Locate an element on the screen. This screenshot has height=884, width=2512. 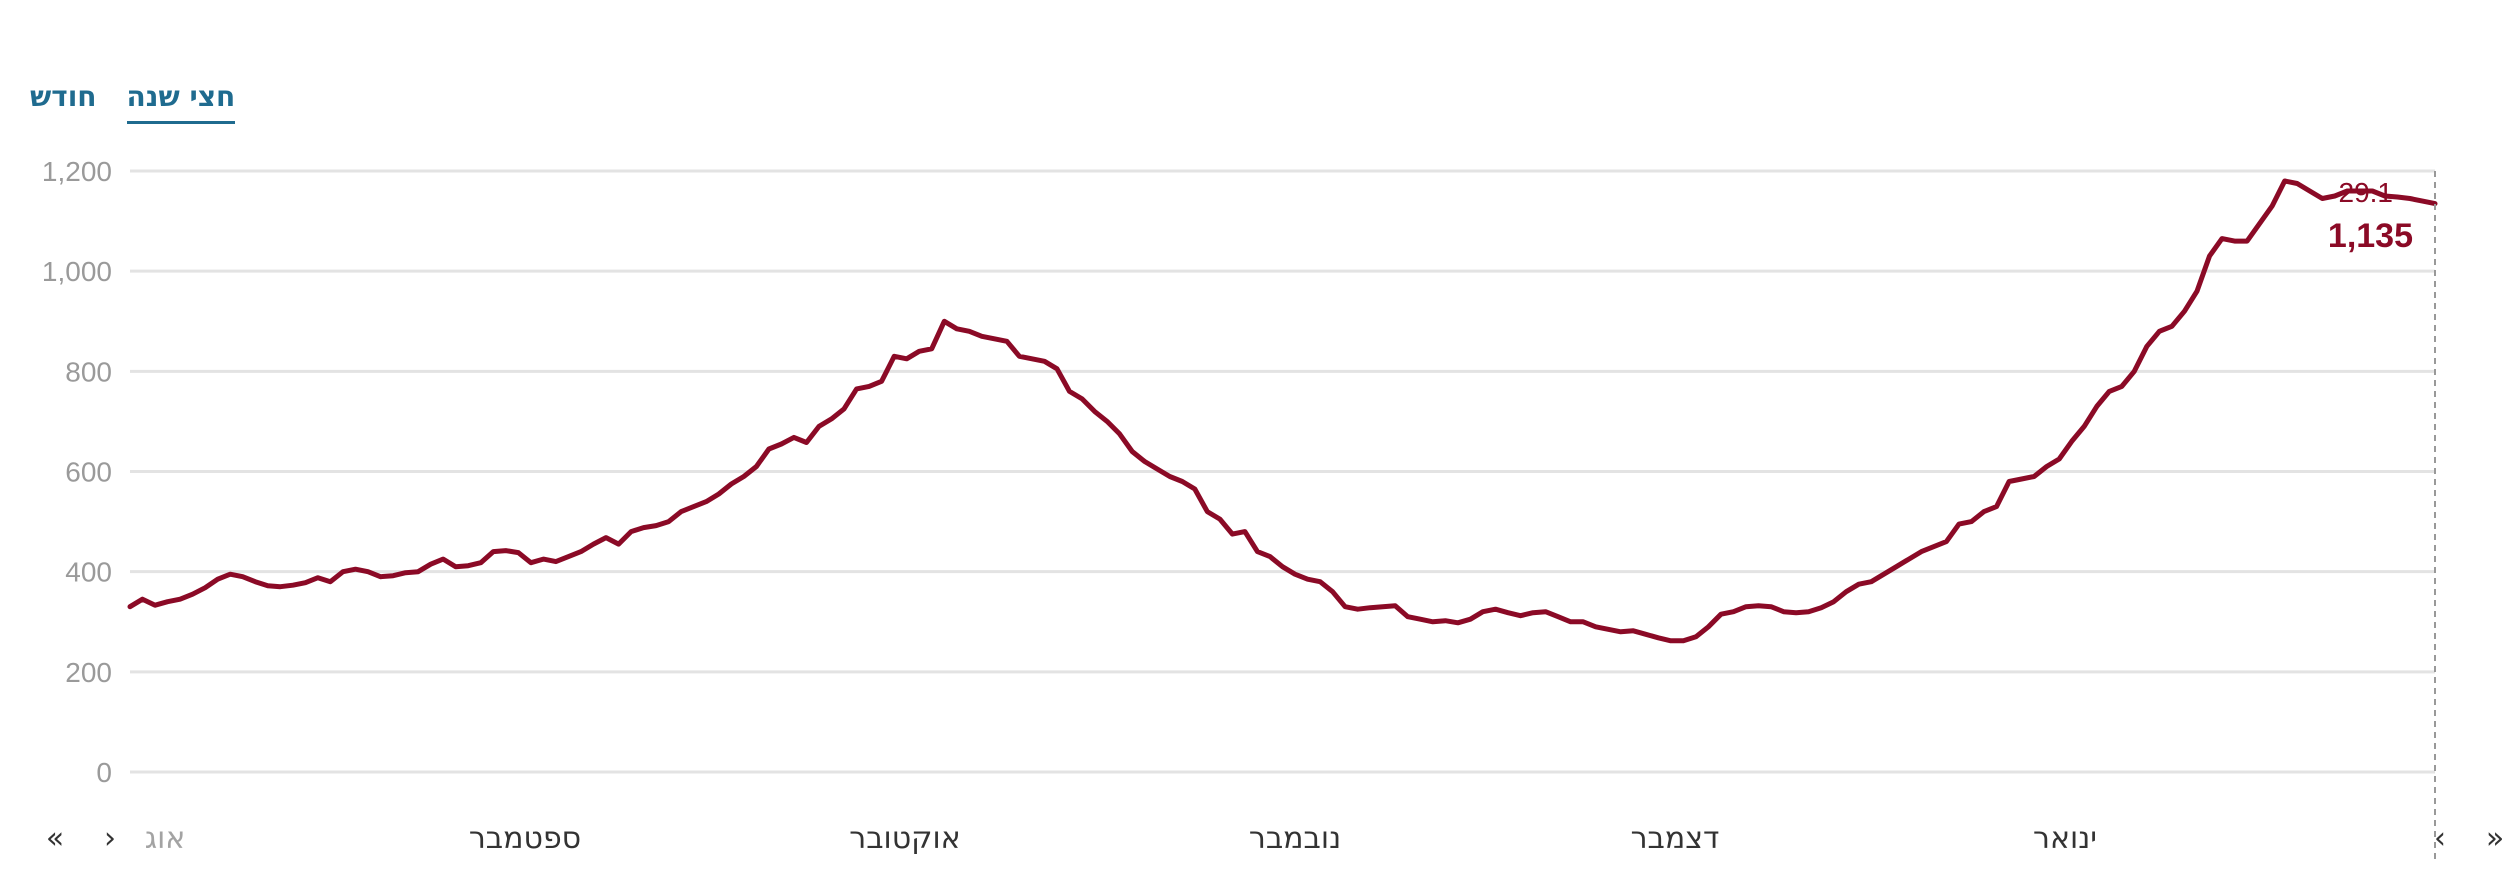
nav-prev-button: › is located at coordinates (110, 838).